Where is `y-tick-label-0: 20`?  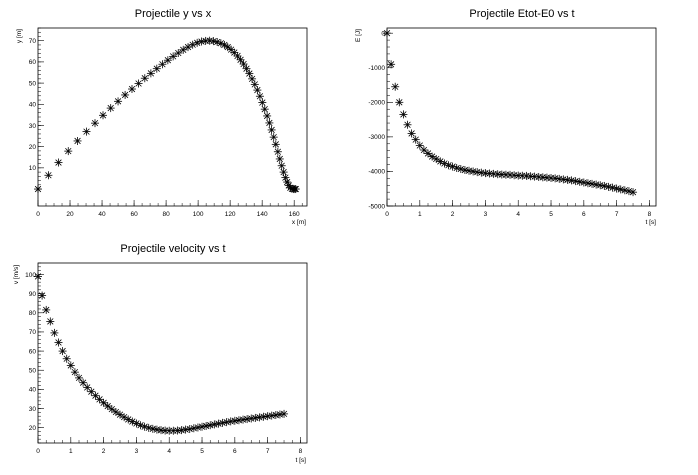
y-tick-label-0: 20 is located at coordinates (33, 428).